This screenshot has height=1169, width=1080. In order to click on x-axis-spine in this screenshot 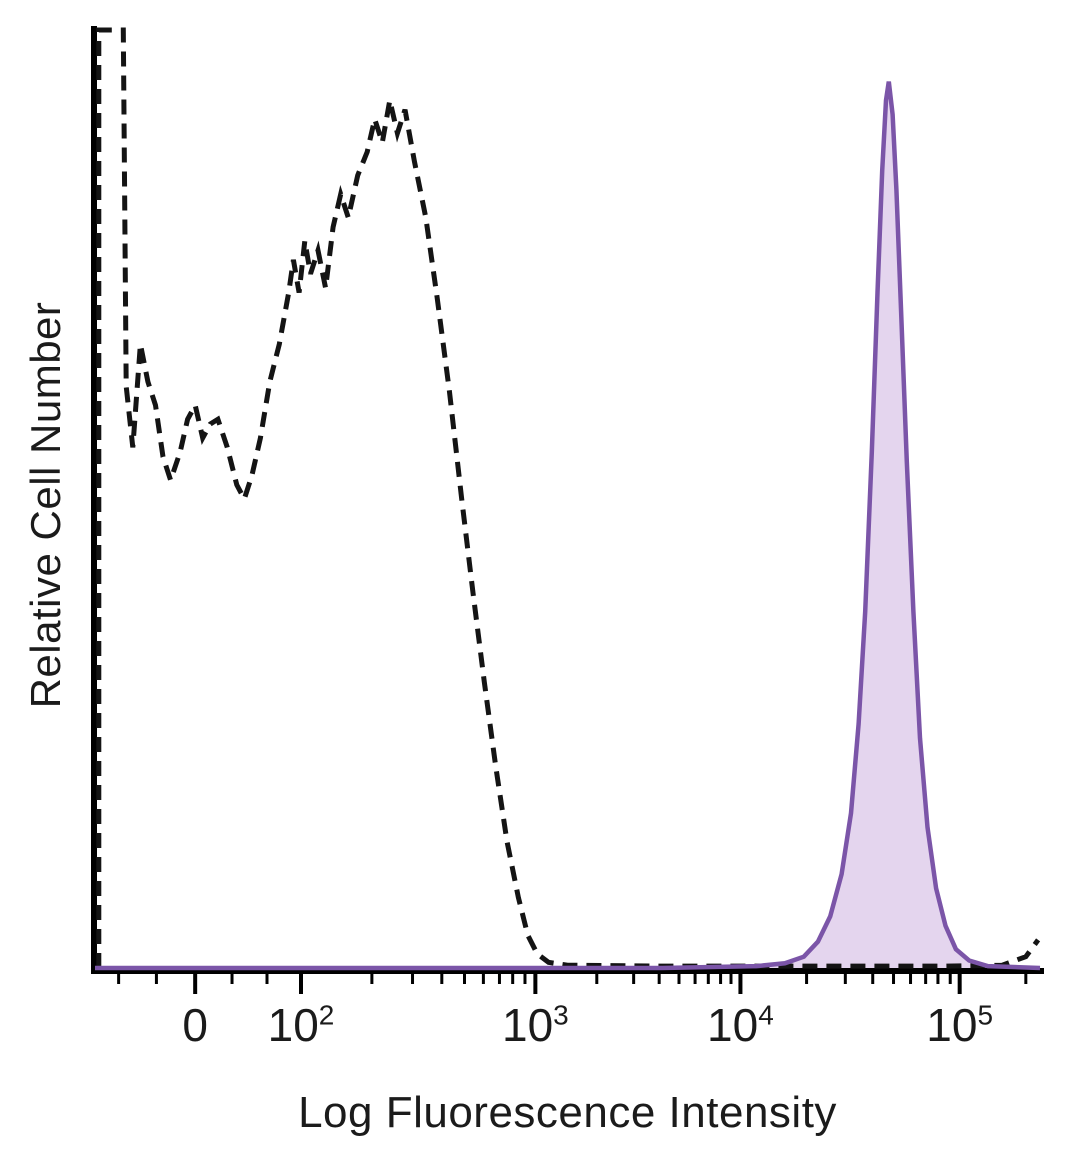, I will do `click(567, 971)`.